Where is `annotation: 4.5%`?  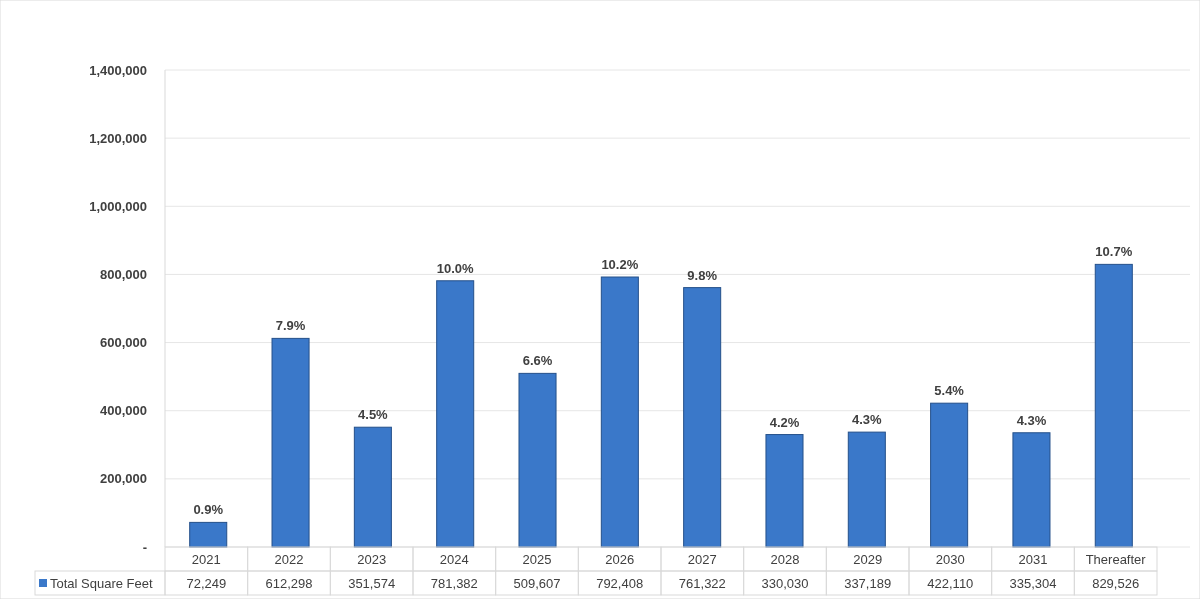
annotation: 4.5% is located at coordinates (373, 415).